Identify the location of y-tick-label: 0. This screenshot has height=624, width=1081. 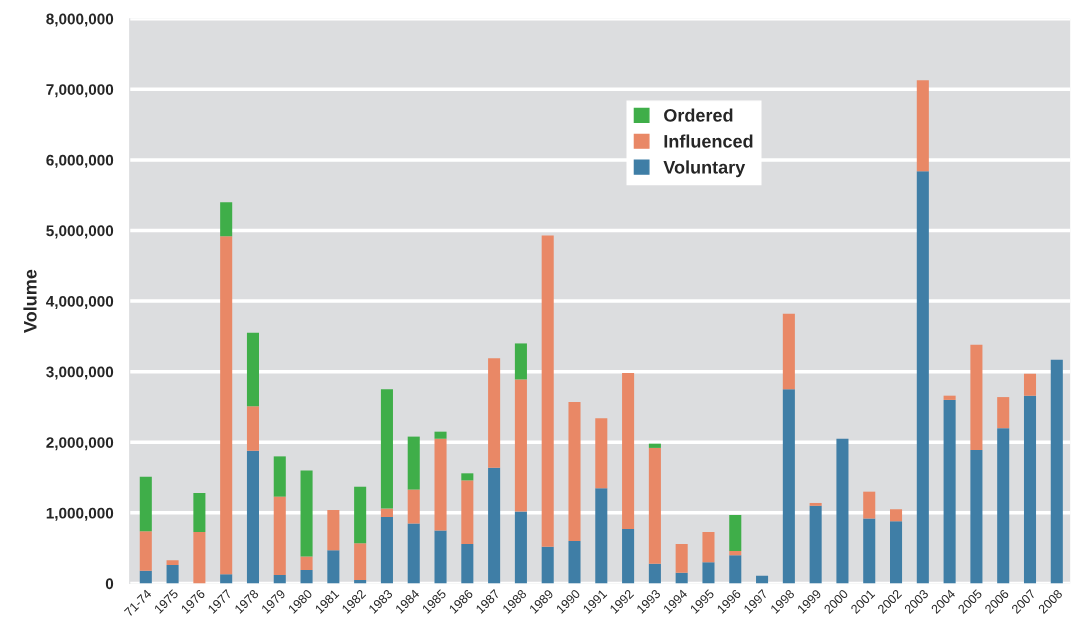
(109, 584).